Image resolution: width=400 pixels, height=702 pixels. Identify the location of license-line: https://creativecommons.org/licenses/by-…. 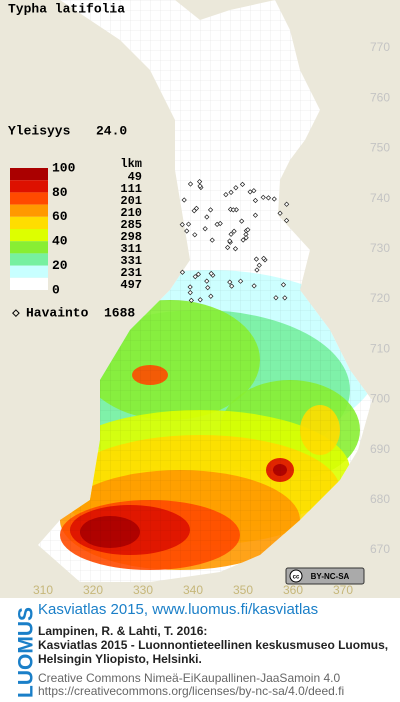
(191, 691).